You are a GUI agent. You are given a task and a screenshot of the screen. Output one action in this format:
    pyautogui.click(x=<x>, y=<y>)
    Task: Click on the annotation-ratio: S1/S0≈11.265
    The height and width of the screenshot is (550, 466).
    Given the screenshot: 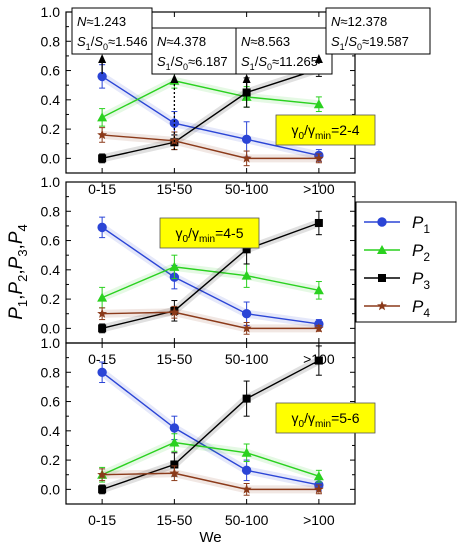 What is the action you would take?
    pyautogui.click(x=279, y=63)
    